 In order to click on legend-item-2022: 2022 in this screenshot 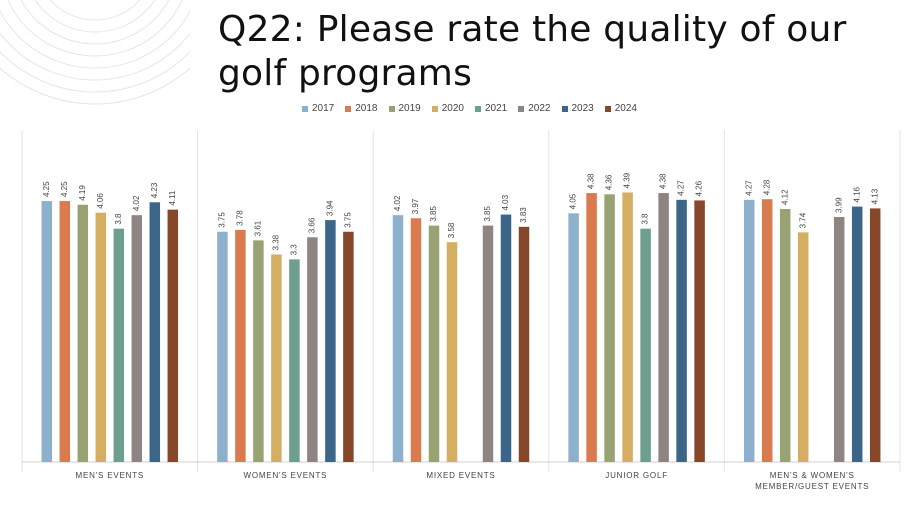, I will do `click(534, 108)`.